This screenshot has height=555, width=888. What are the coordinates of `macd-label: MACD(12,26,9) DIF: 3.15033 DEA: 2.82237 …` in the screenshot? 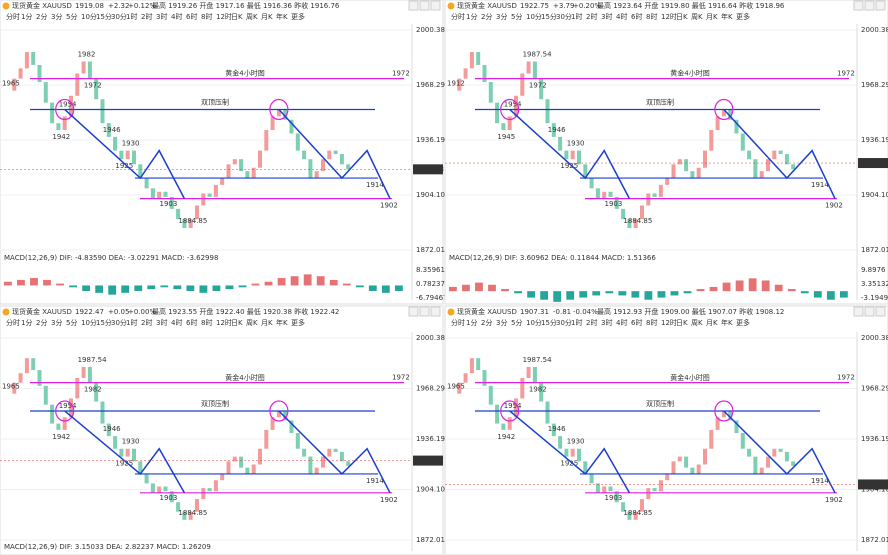 It's located at (107, 547).